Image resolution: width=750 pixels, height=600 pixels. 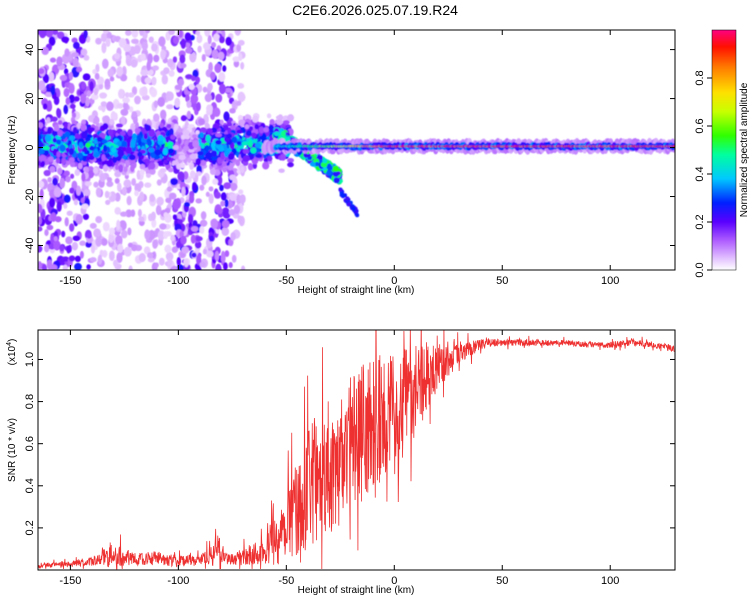 What do you see at coordinates (12, 340) in the screenshot?
I see `snr-y-scale-close: )` at bounding box center [12, 340].